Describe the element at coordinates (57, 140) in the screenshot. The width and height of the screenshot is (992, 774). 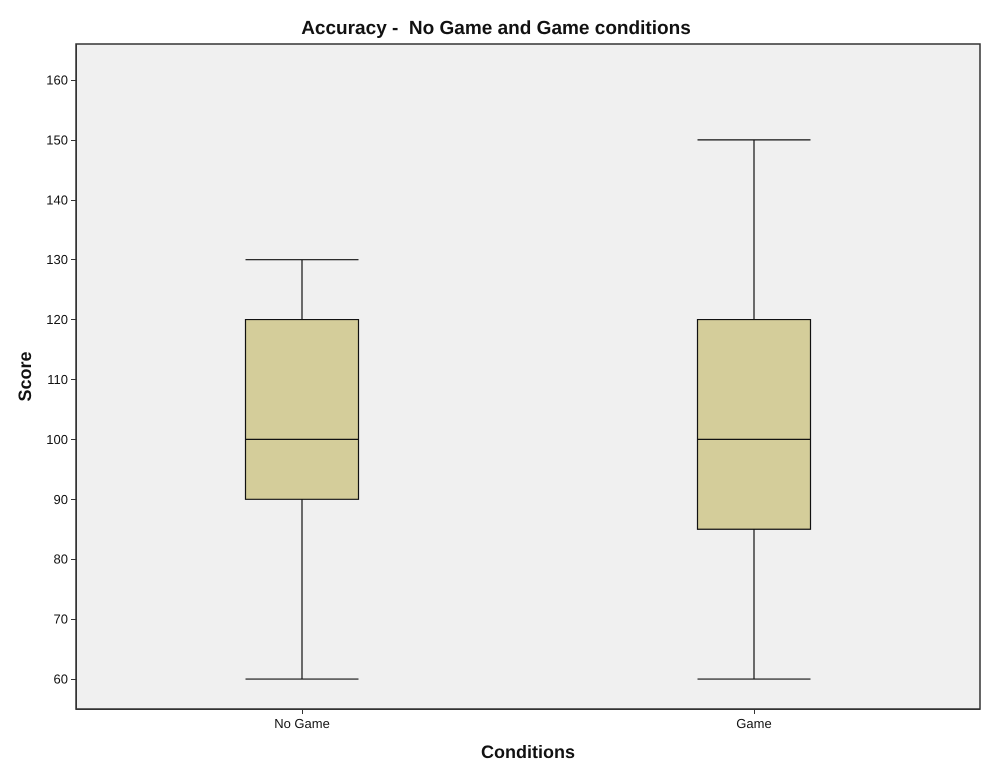
I see `y-tick-label: 150` at that location.